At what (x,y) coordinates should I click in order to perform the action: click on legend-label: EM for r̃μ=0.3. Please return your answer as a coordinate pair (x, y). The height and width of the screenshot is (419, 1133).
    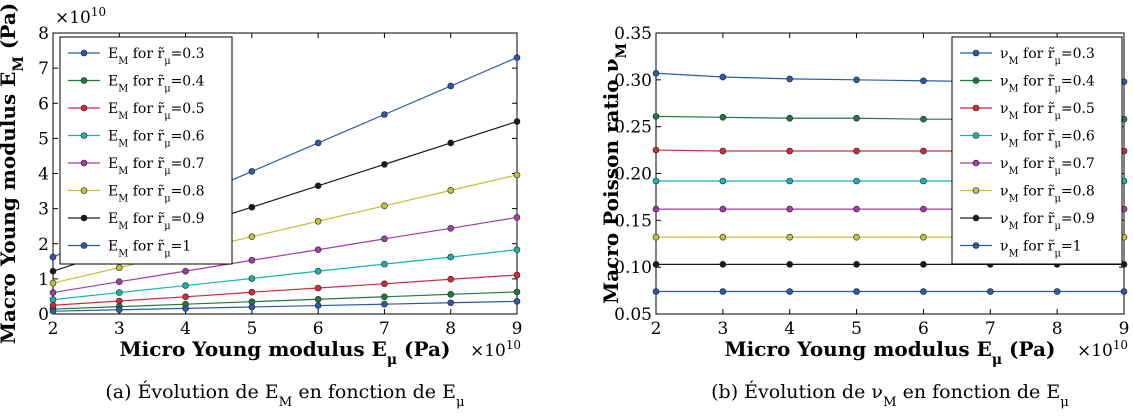
    Looking at the image, I should click on (156, 56).